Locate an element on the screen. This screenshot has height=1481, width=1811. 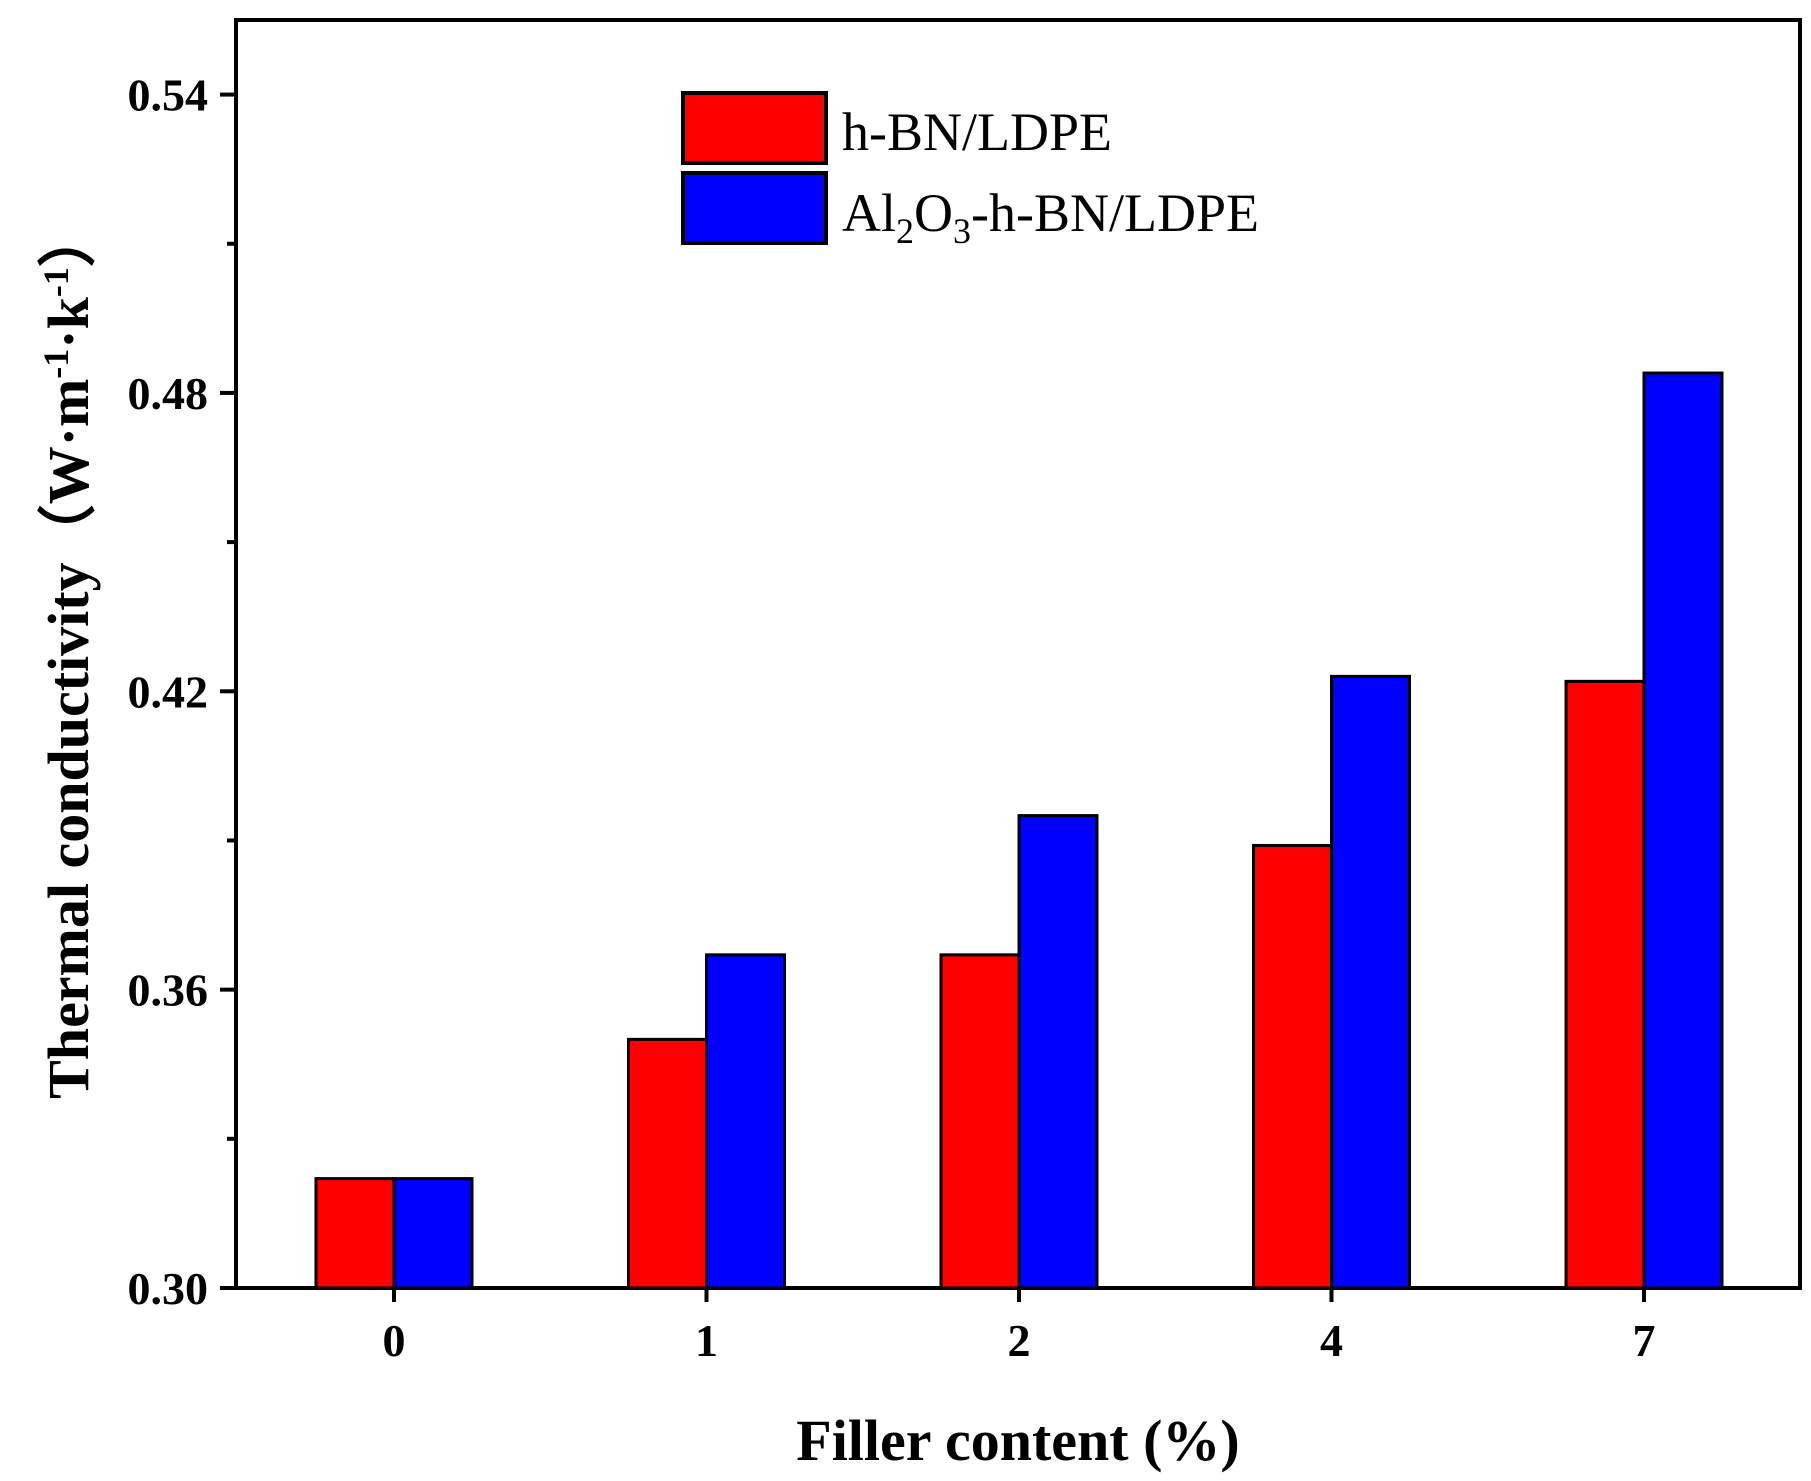
y-tick-label: 0.30 is located at coordinates (168, 1288).